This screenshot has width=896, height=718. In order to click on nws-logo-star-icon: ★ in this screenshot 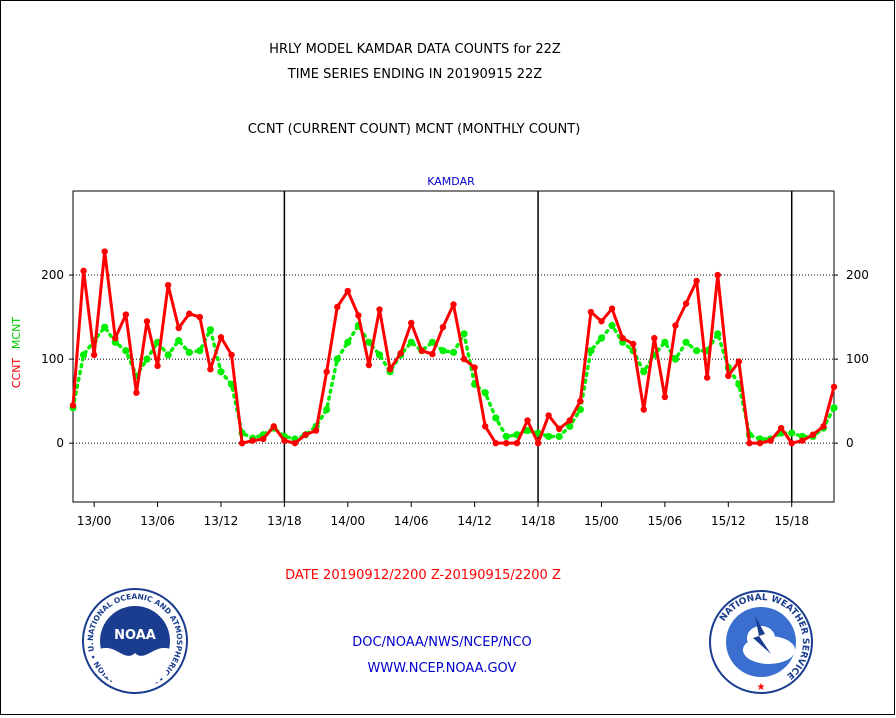, I will do `click(761, 687)`.